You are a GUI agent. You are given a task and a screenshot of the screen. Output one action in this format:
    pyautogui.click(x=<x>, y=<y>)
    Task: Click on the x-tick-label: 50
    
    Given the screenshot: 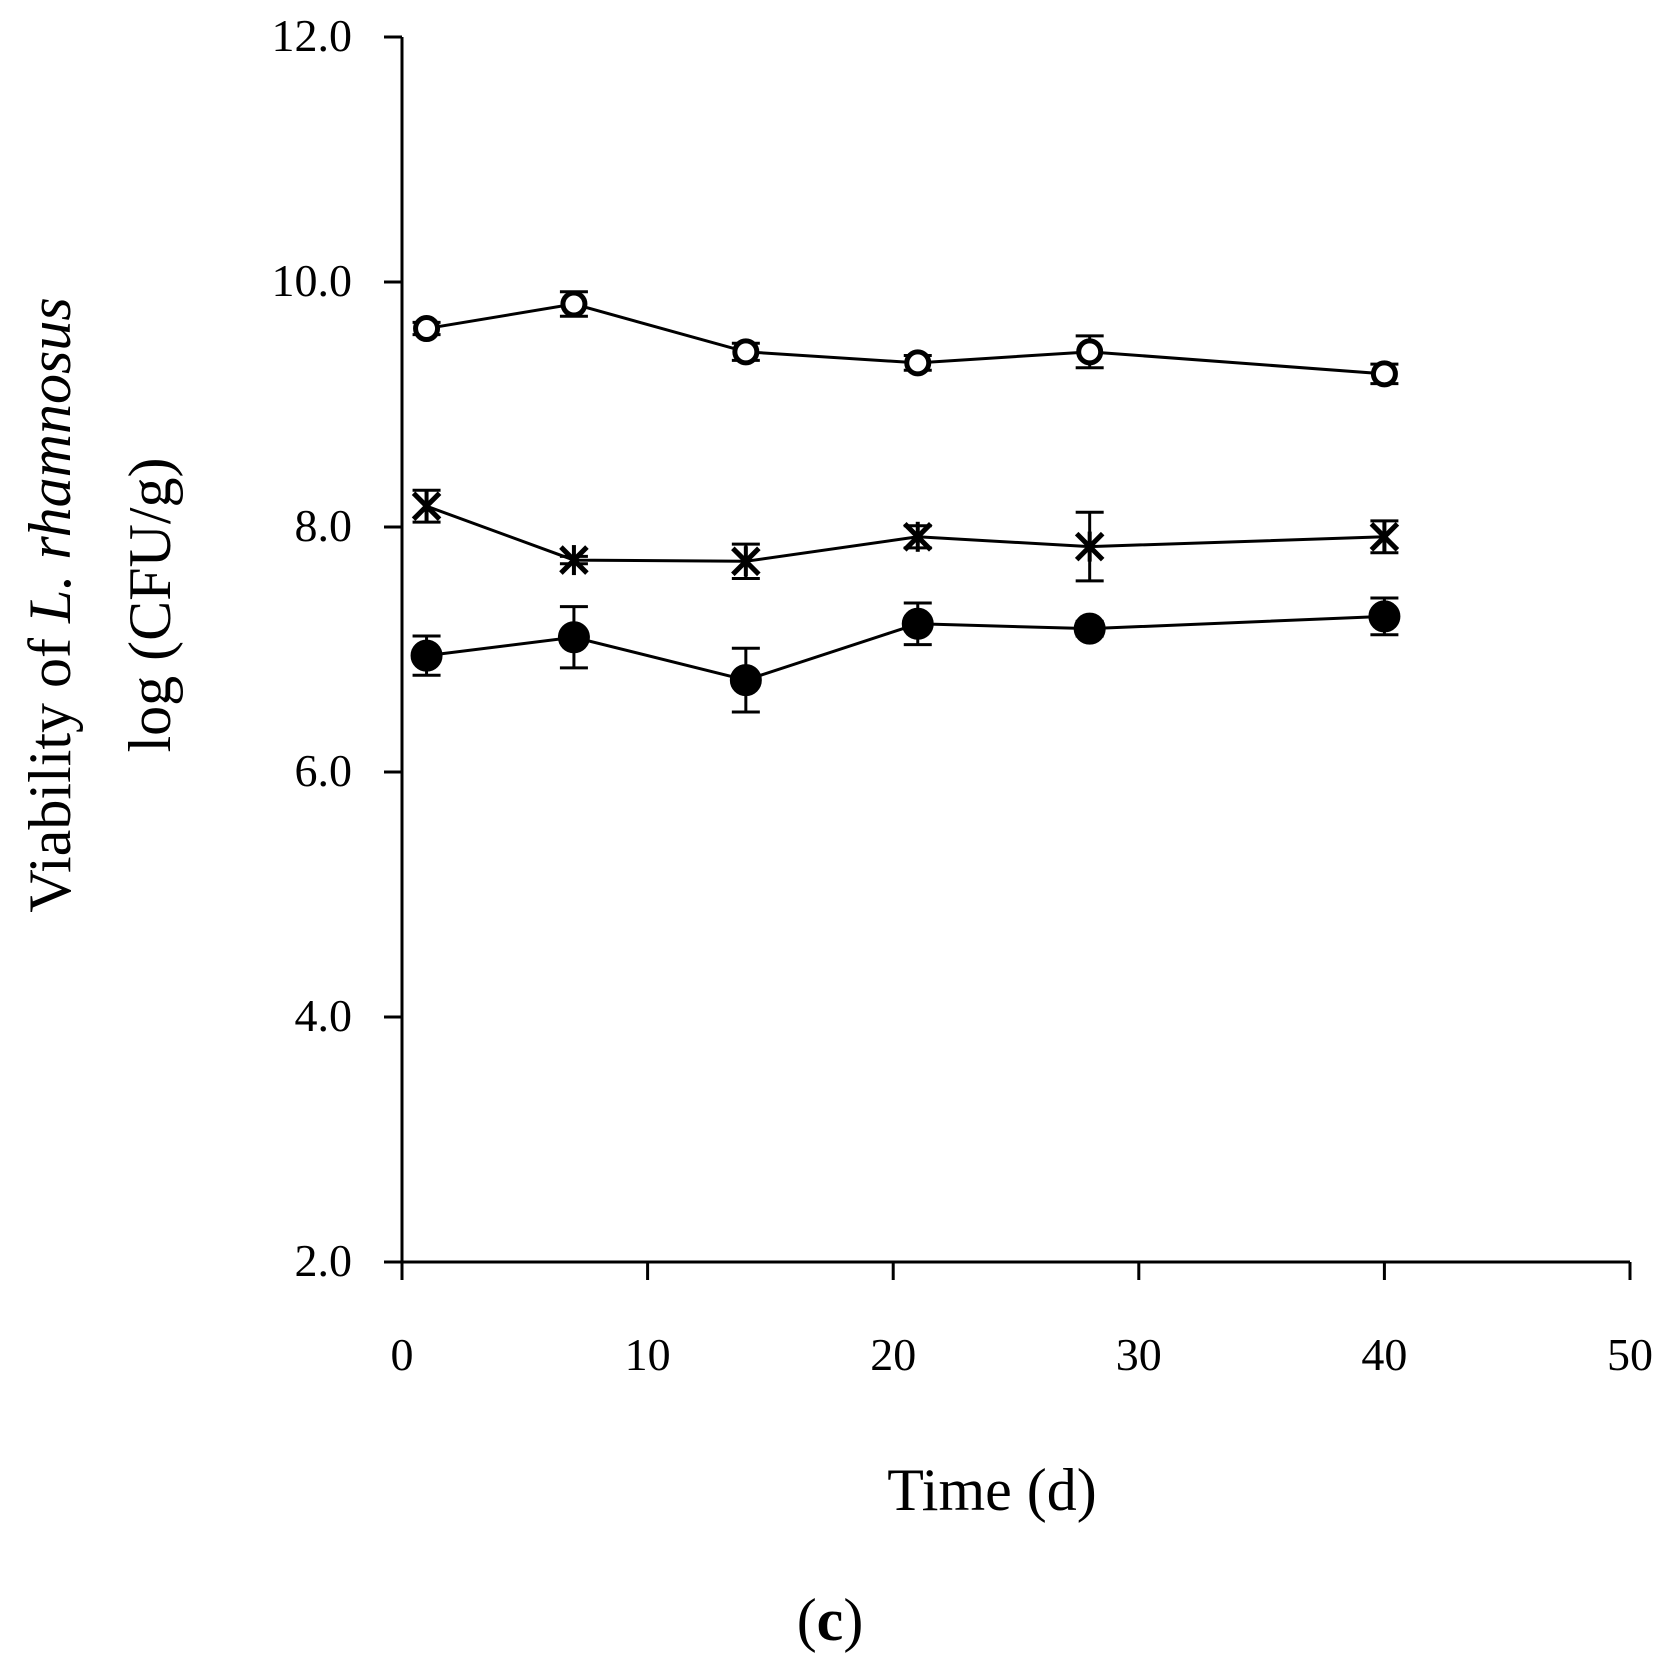 What is the action you would take?
    pyautogui.click(x=1630, y=1354)
    